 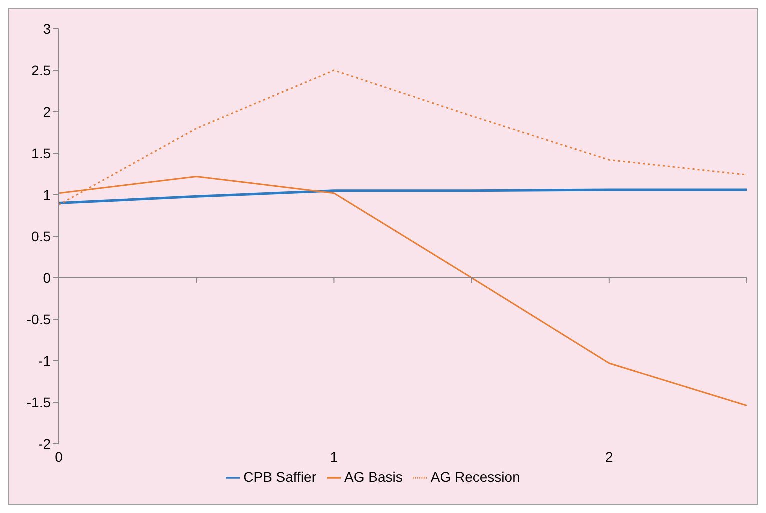 I want to click on y-tick-label: 2, so click(x=47, y=112).